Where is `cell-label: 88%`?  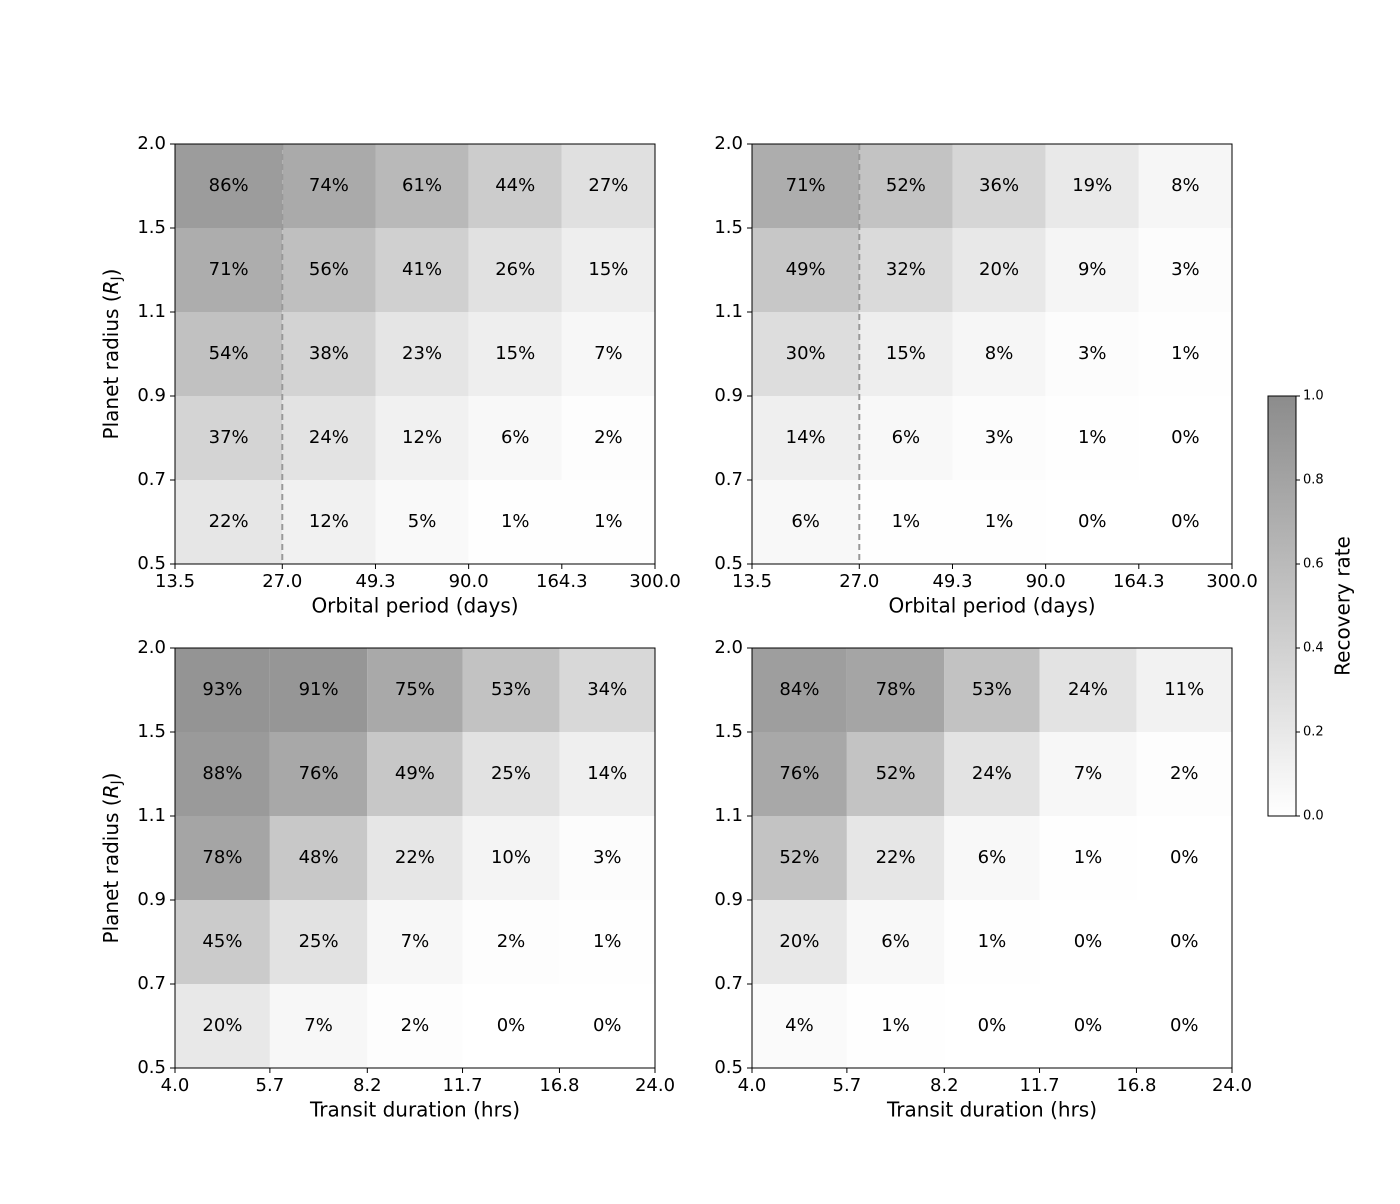
cell-label: 88% is located at coordinates (222, 773).